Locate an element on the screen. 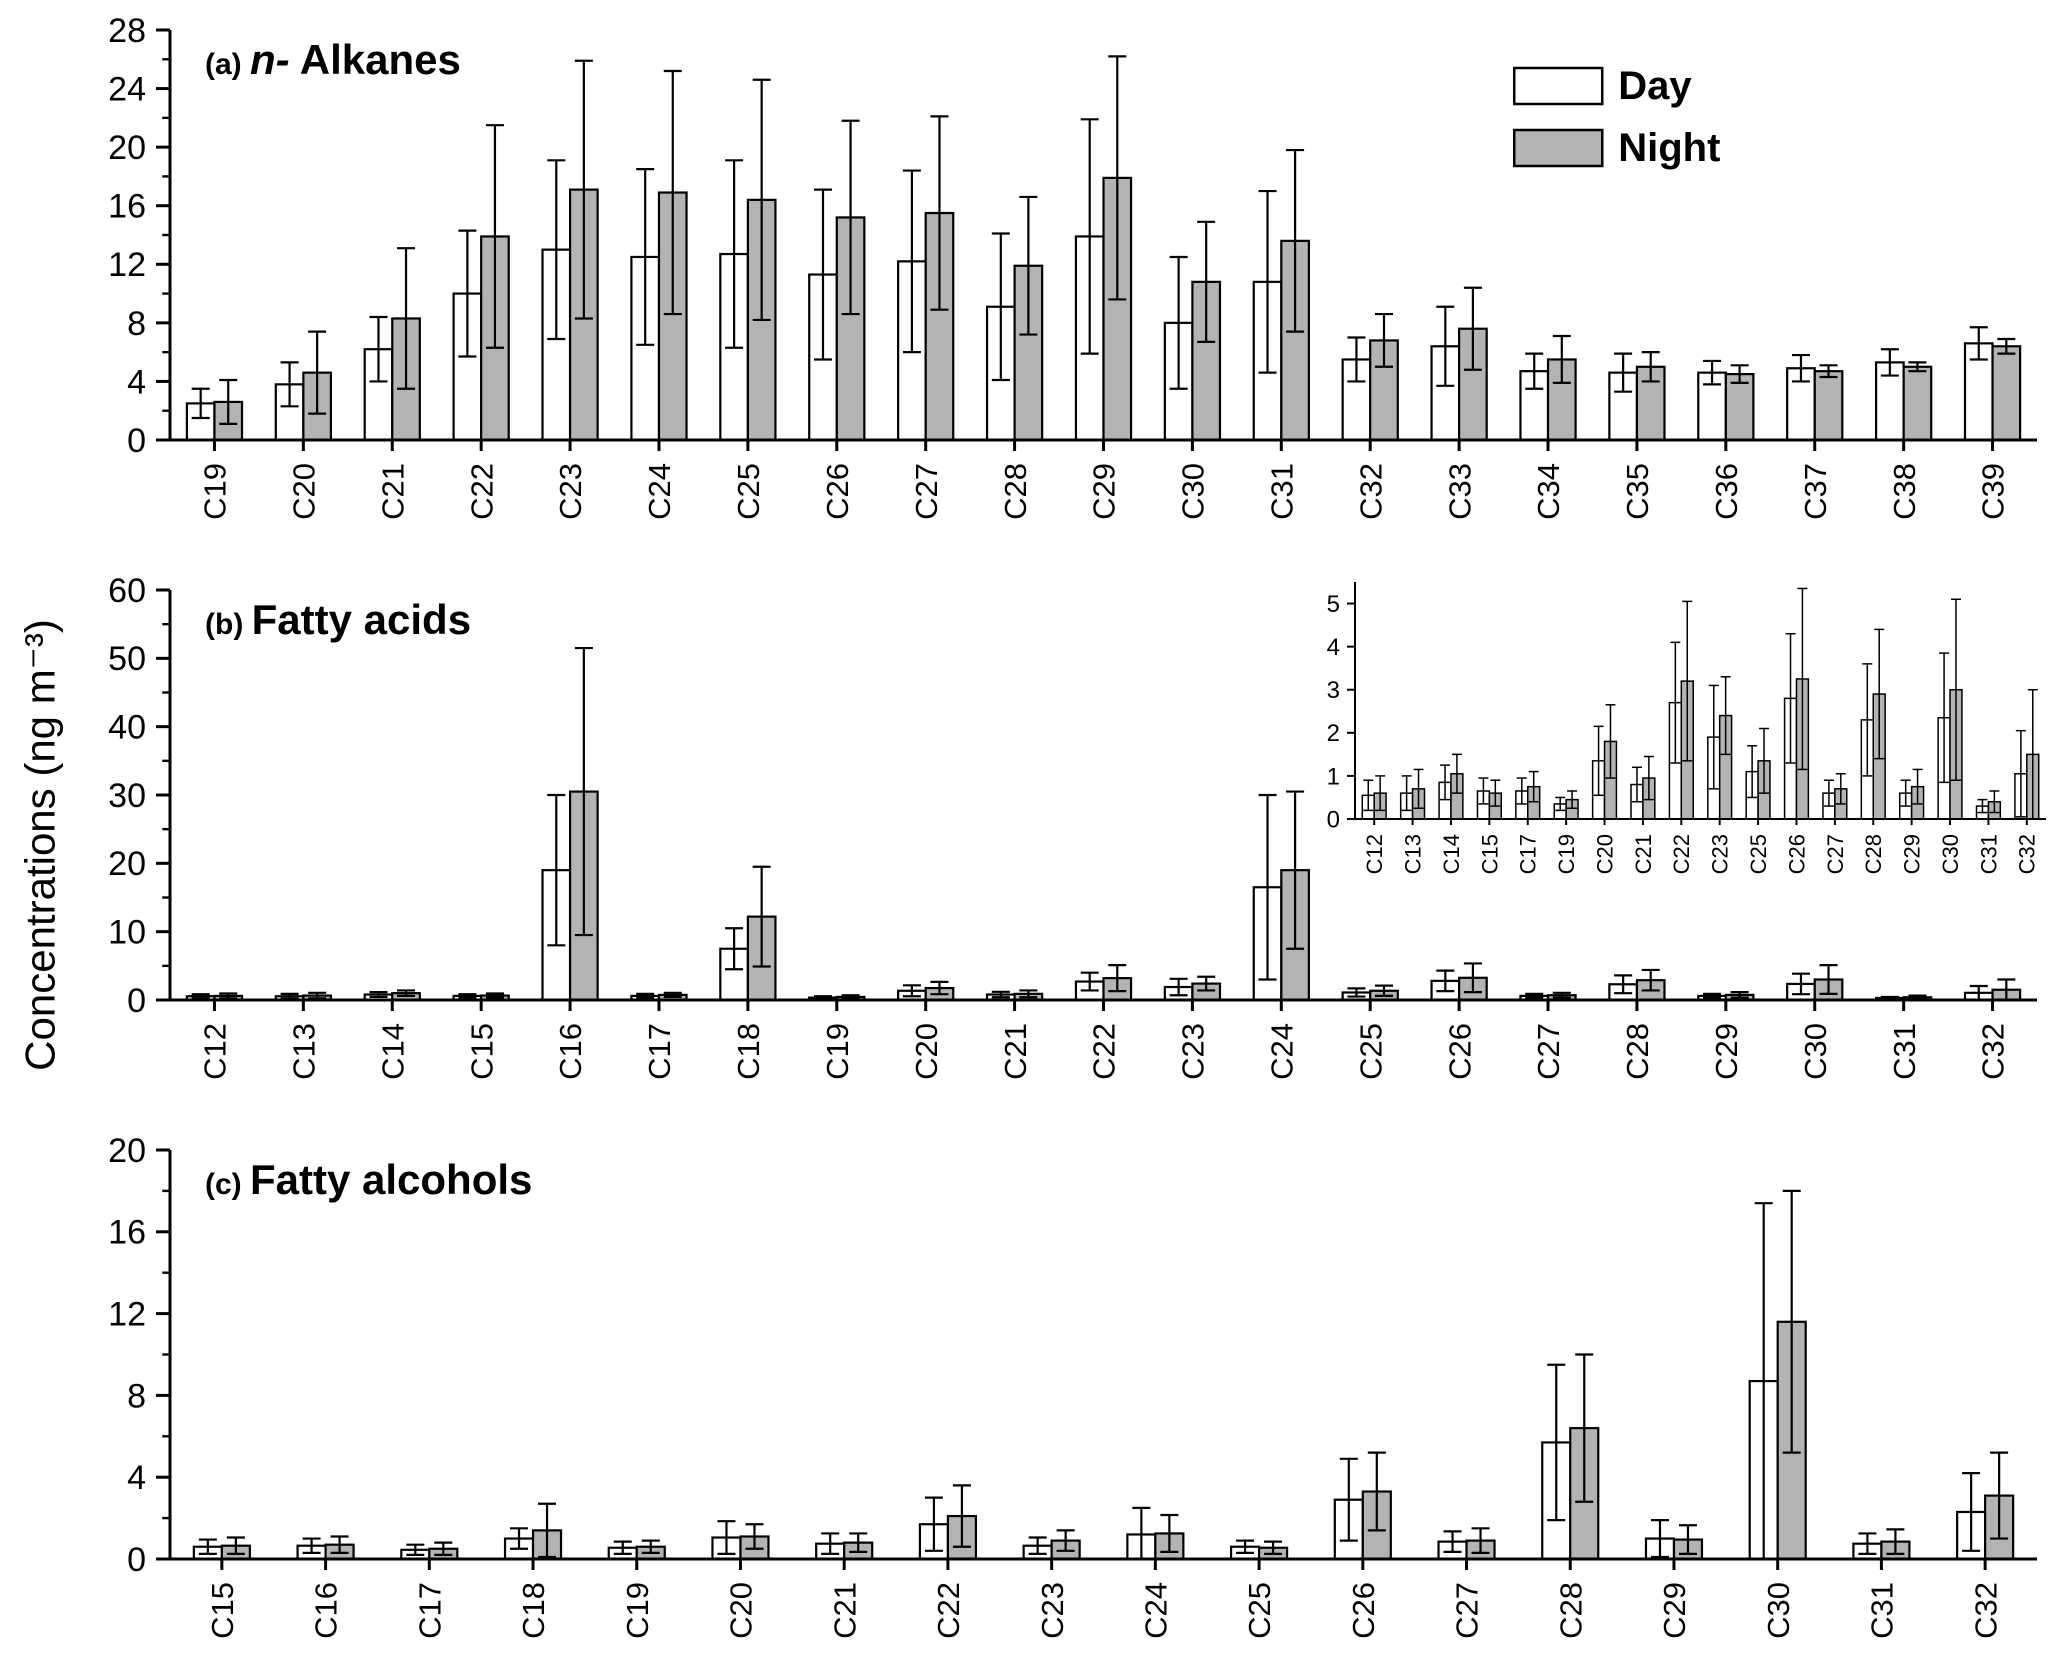 This screenshot has height=1679, width=2067. y-tick-label: 60 is located at coordinates (127, 591).